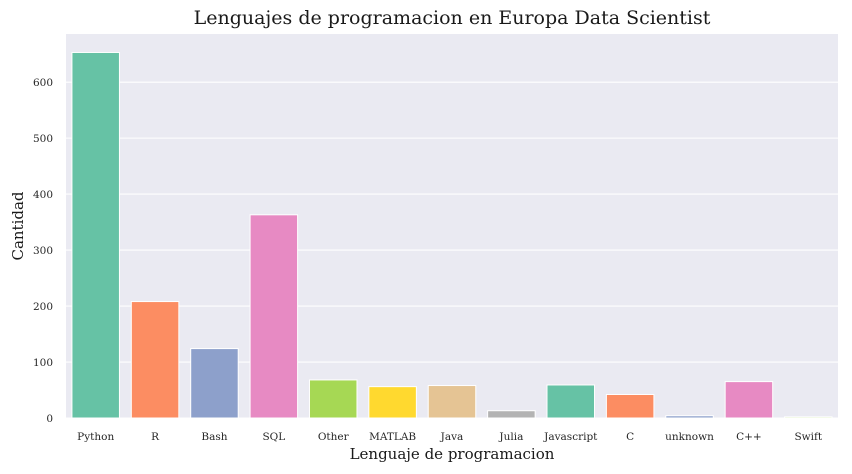 This screenshot has width=852, height=474. Describe the element at coordinates (43, 83) in the screenshot. I see `y-tick-label: 600` at that location.